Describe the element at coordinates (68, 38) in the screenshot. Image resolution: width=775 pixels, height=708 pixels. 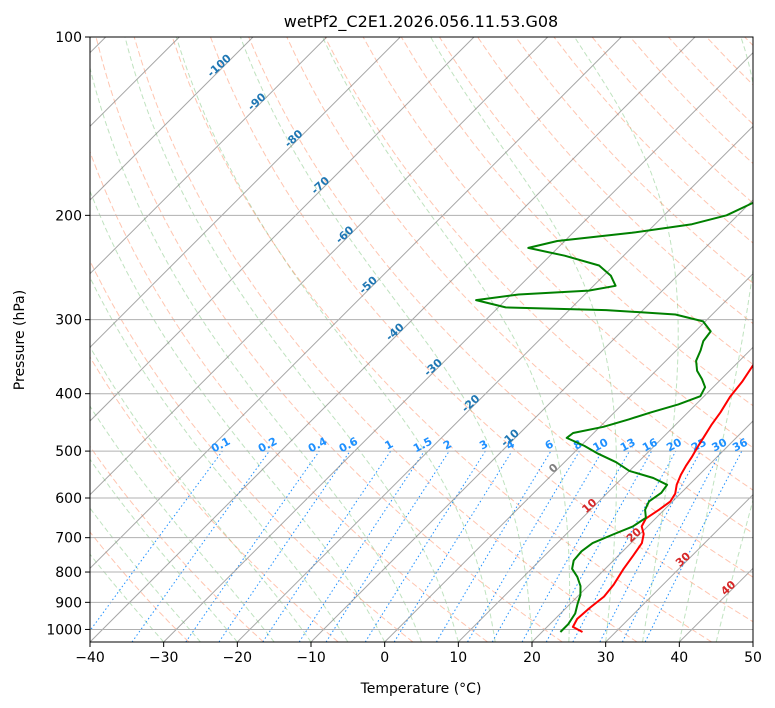
I see `y-tick-label: 100` at that location.